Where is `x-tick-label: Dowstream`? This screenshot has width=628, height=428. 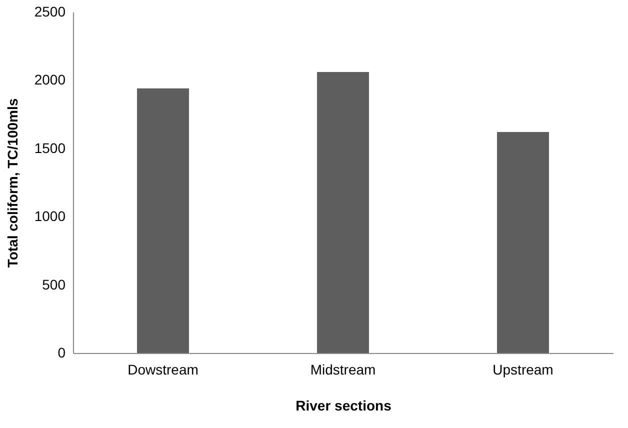
x-tick-label: Dowstream is located at coordinates (163, 370).